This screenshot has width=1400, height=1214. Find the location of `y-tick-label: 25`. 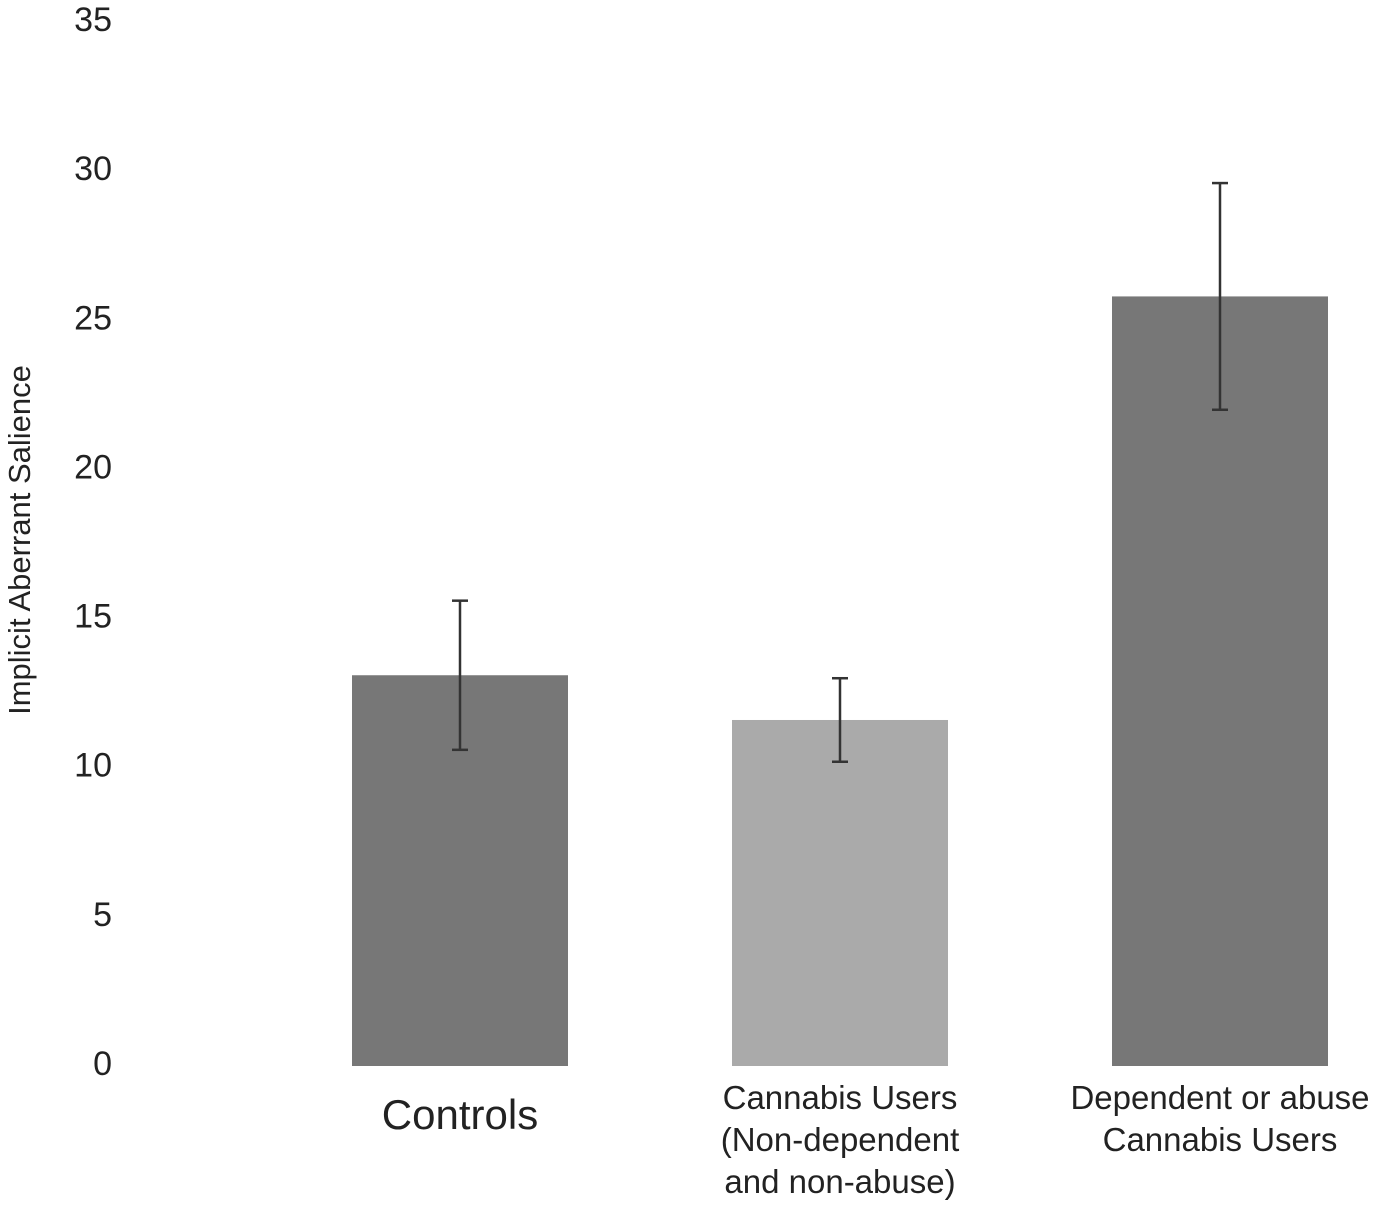

y-tick-label: 25 is located at coordinates (93, 318).